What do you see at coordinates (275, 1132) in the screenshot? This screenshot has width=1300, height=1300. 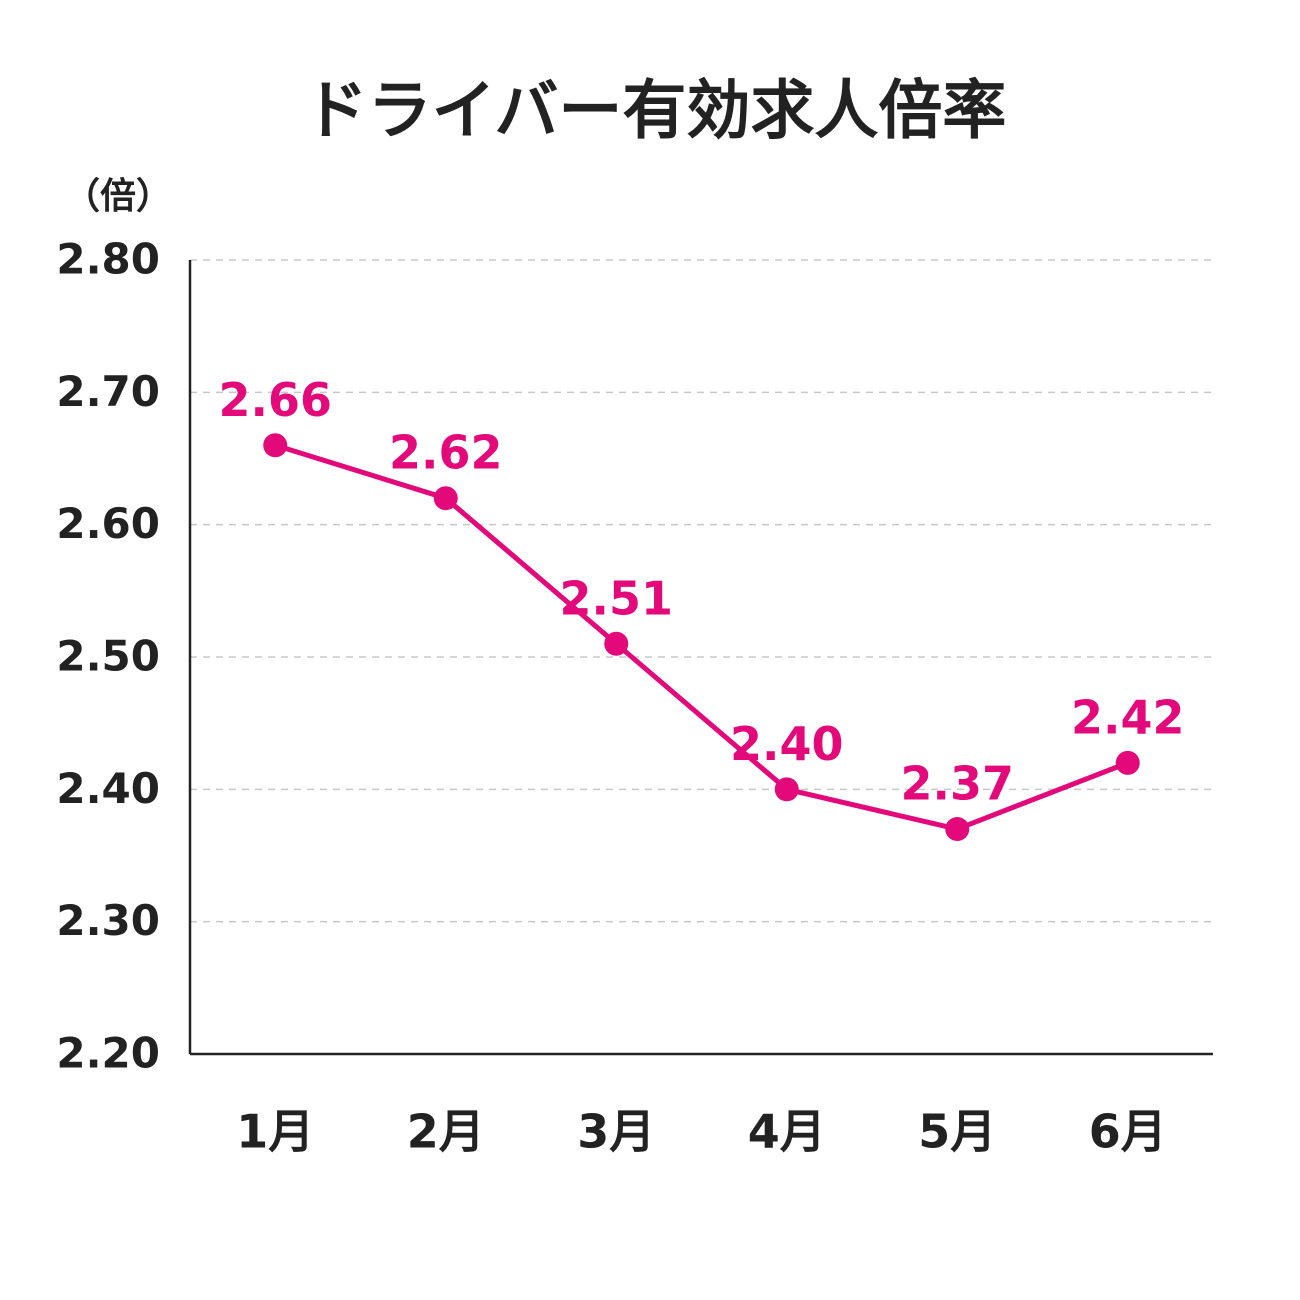 I see `x-tick-label: 1月` at bounding box center [275, 1132].